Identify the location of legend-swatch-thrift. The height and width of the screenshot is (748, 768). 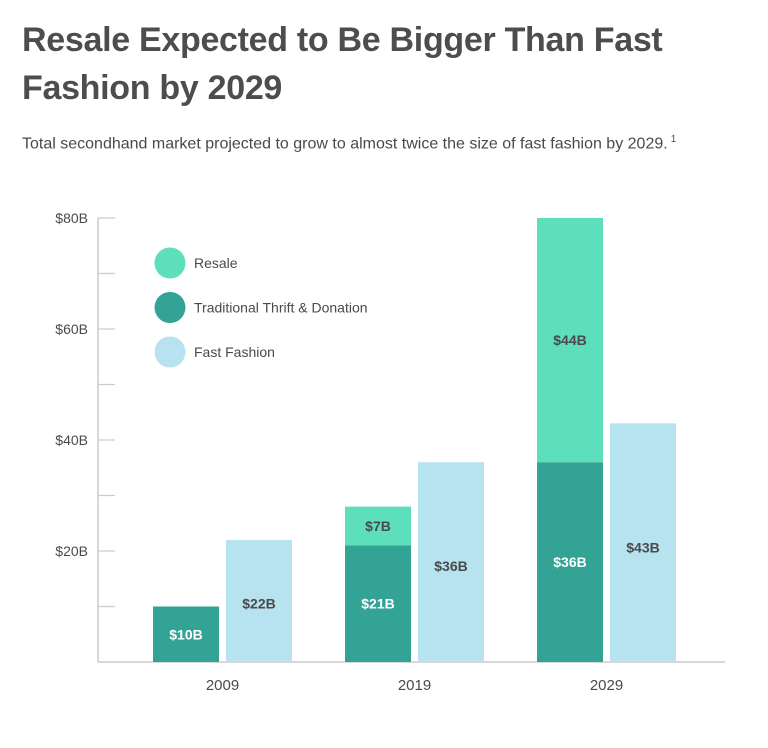
(170, 307).